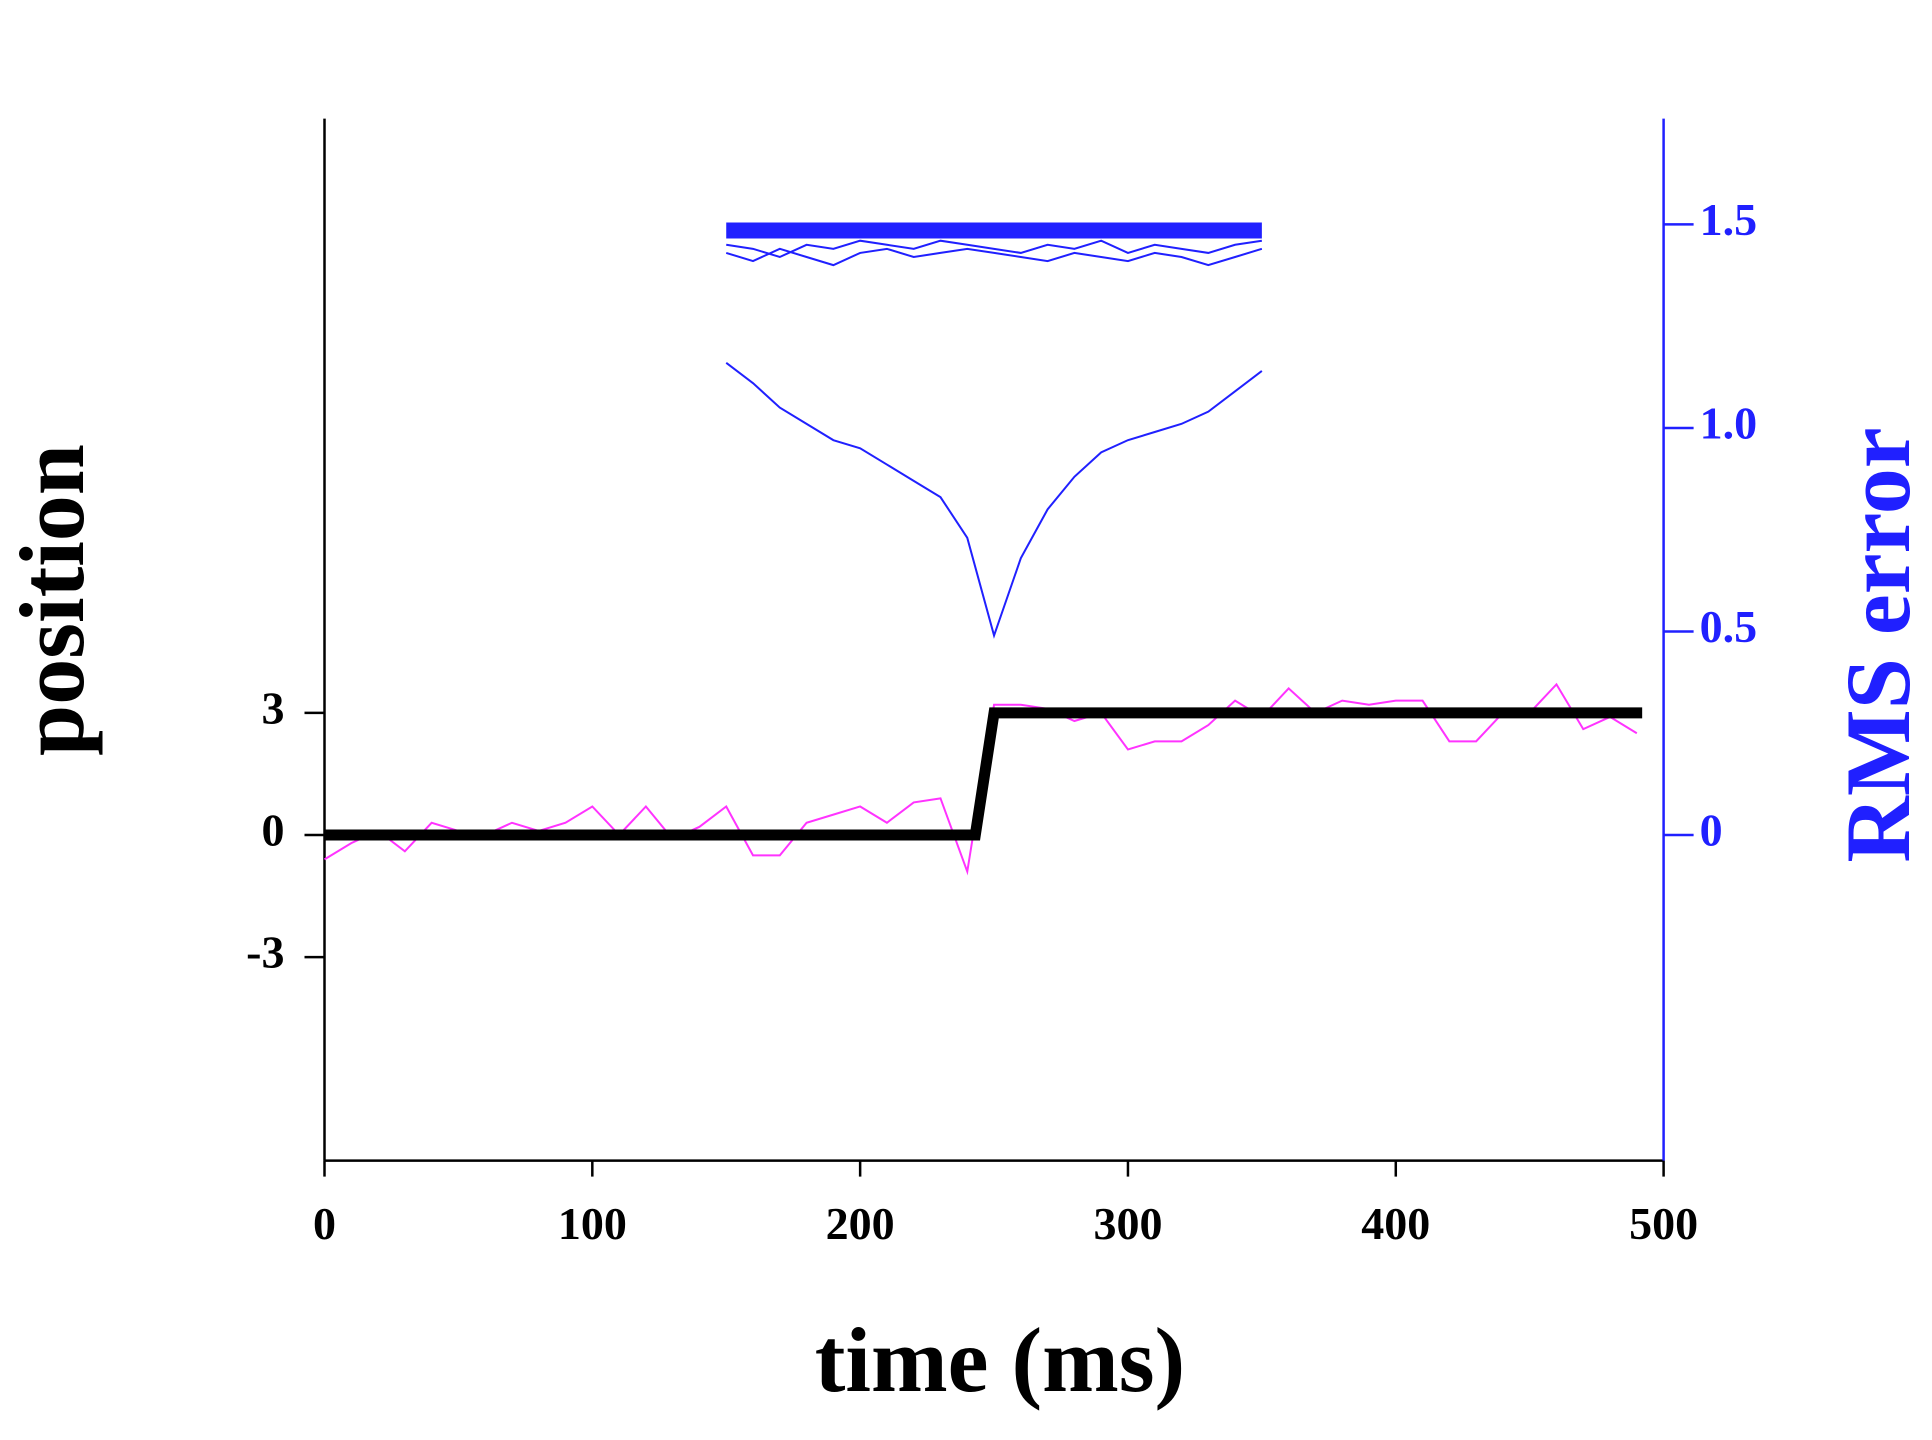 Image resolution: width=1932 pixels, height=1440 pixels. Describe the element at coordinates (1395, 1223) in the screenshot. I see `x-tick-label: 400` at that location.